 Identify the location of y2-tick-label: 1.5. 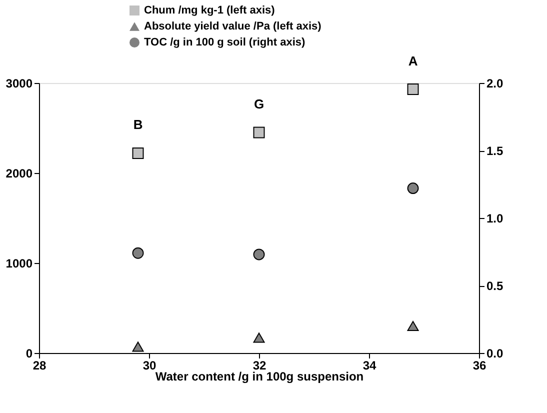
(495, 151).